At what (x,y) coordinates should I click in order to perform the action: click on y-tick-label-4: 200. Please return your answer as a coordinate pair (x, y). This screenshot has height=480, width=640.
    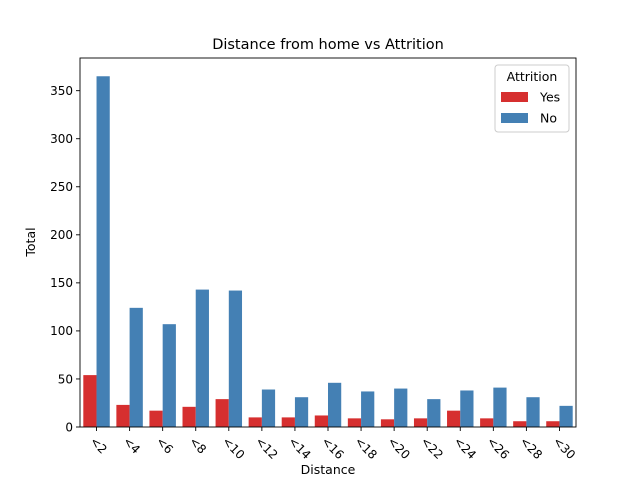
    Looking at the image, I should click on (61, 235).